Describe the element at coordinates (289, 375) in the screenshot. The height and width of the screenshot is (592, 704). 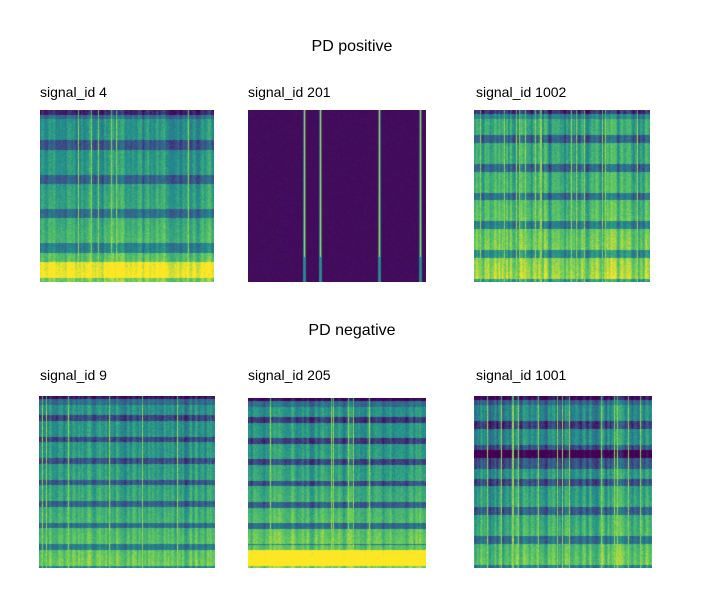
I see `panel-label-signal-205: signal_id 205` at that location.